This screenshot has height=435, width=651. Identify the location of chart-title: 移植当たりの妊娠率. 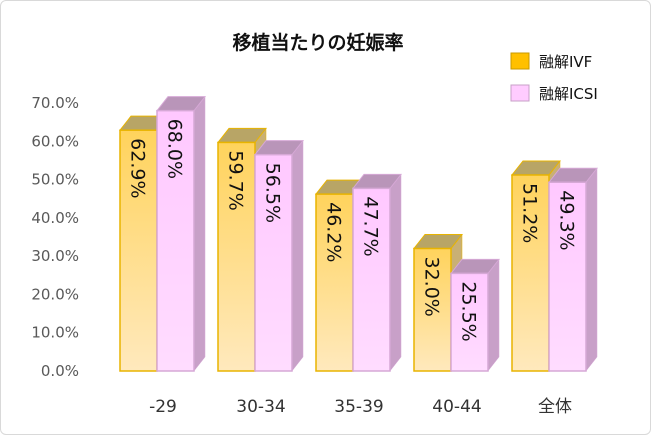
(317, 42).